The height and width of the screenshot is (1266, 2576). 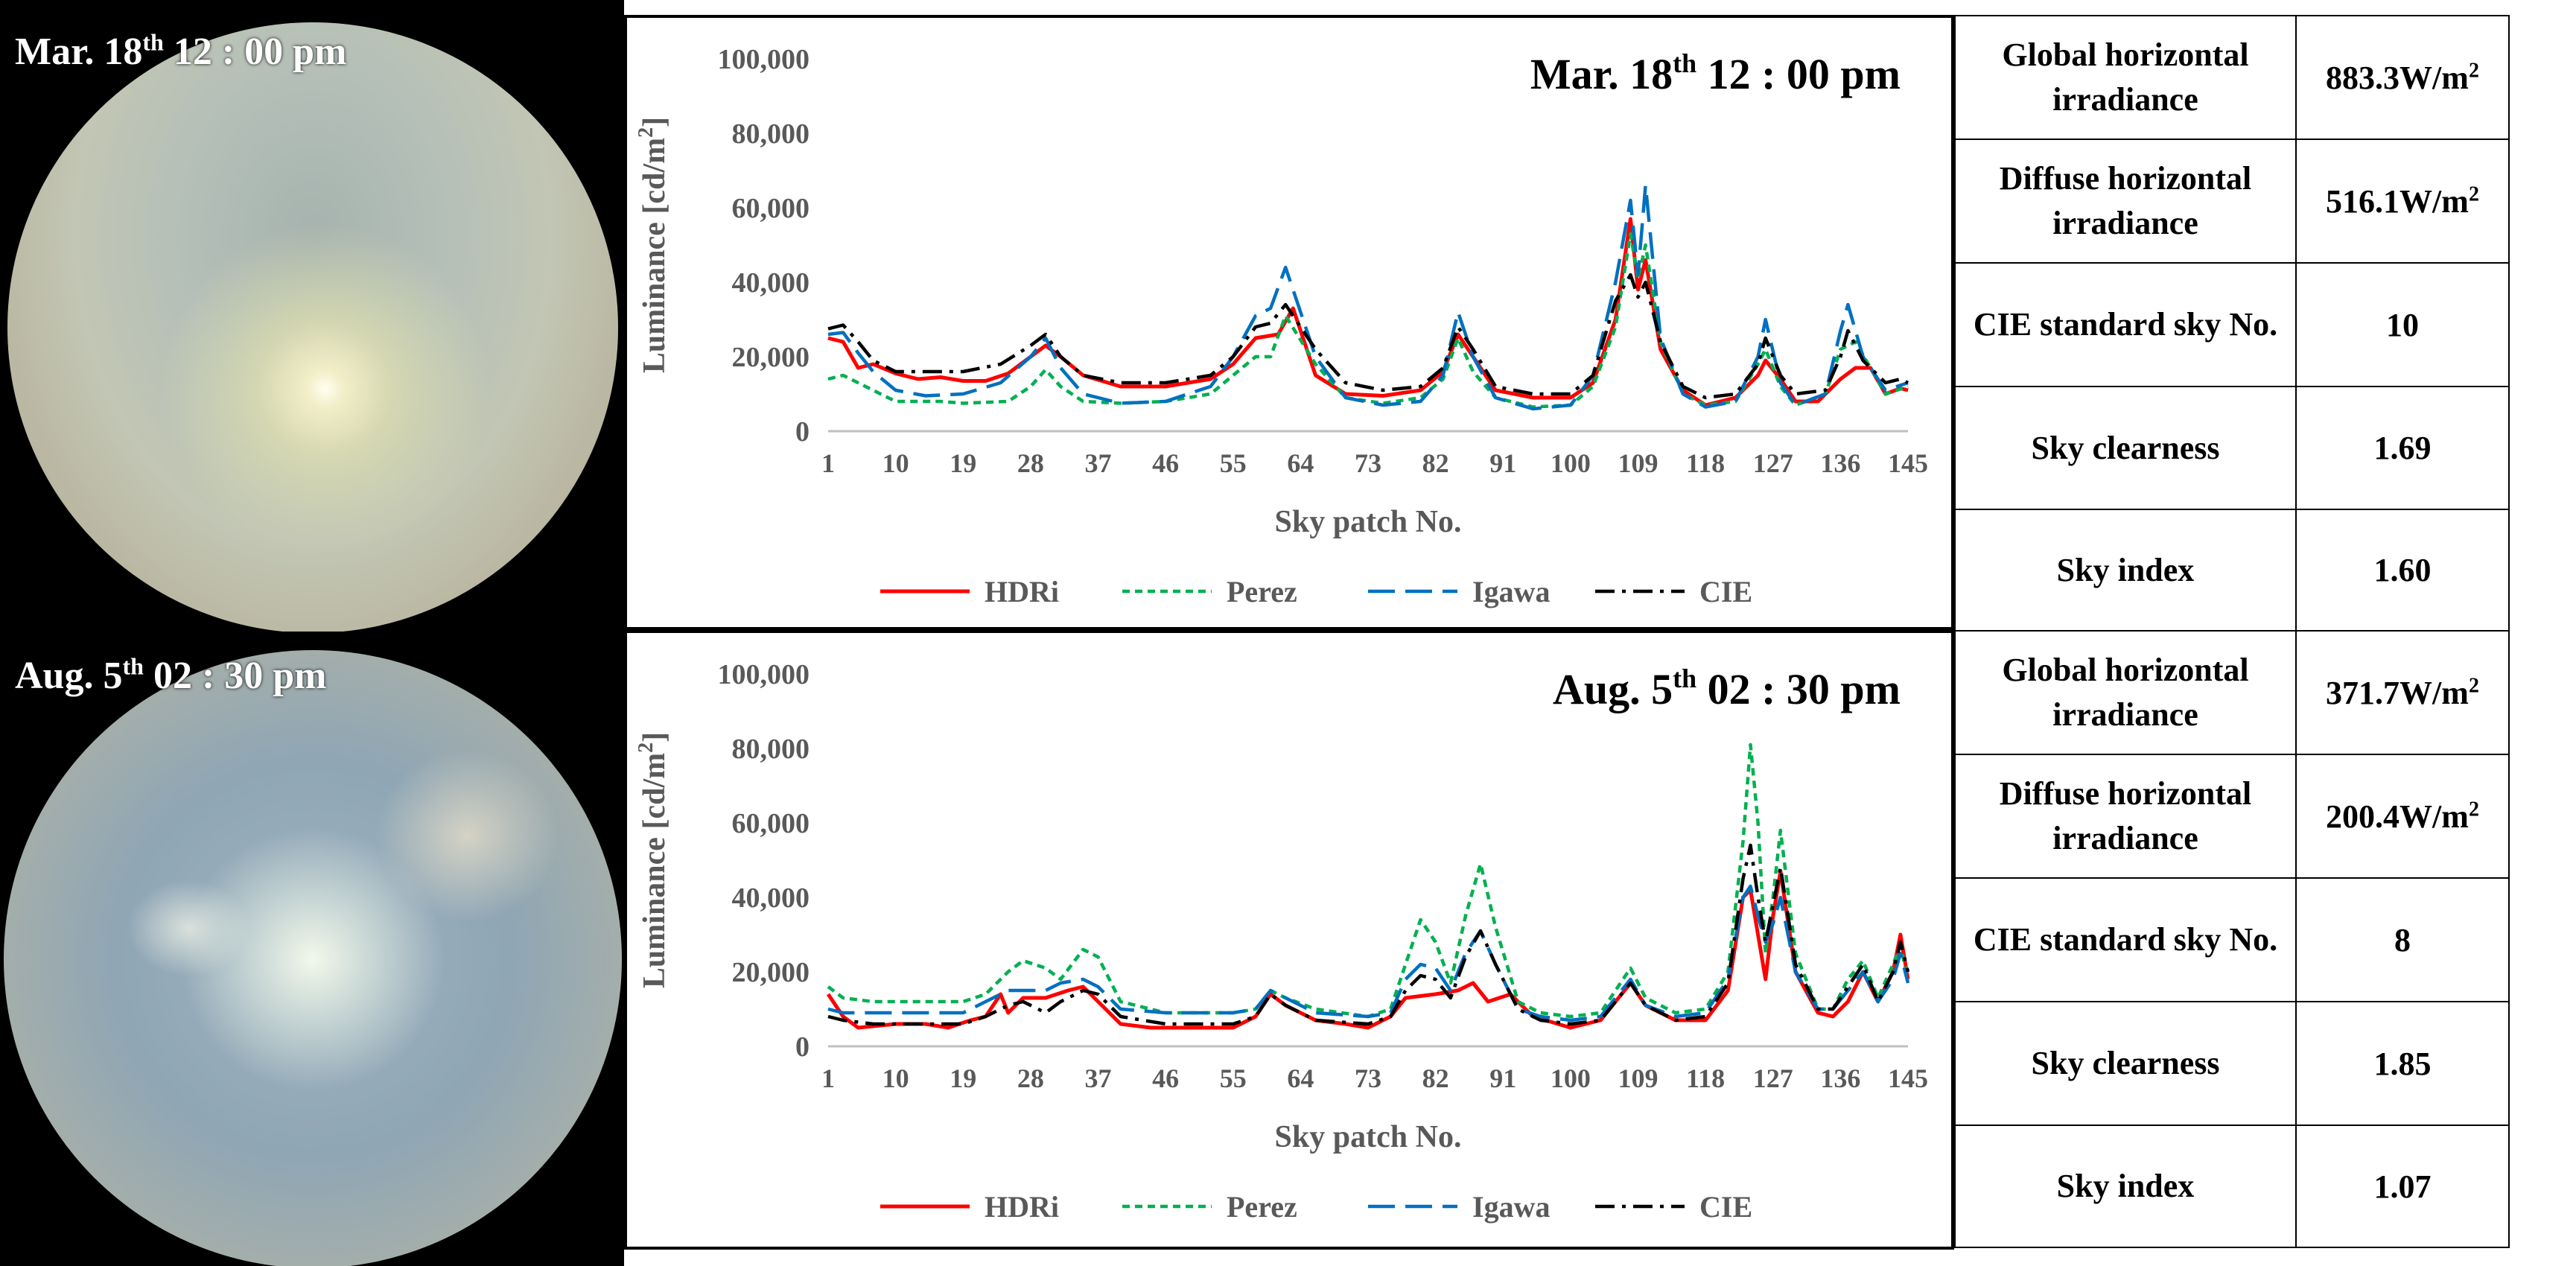 I want to click on x-tick-label: 28, so click(x=1030, y=1078).